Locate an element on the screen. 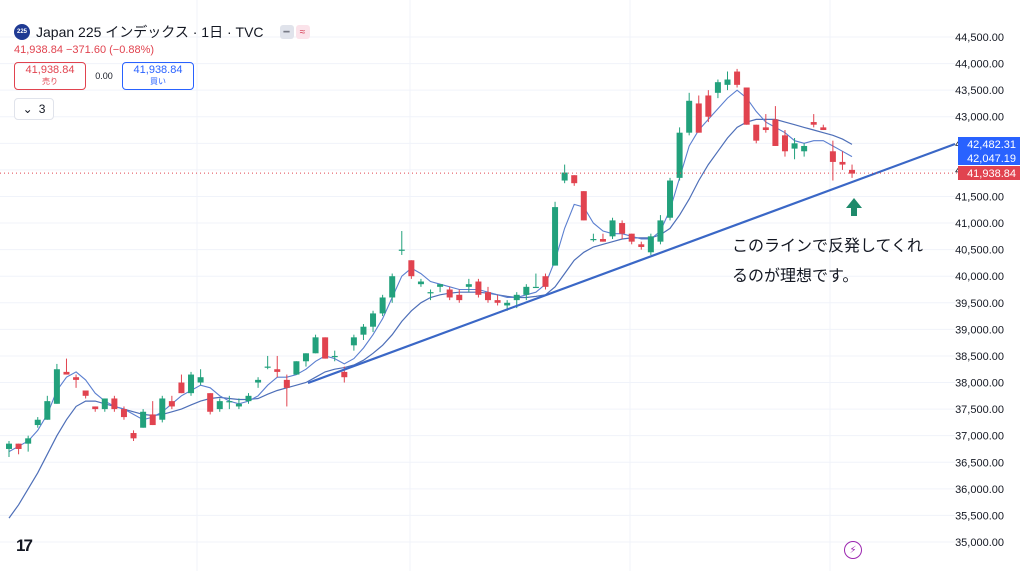 The height and width of the screenshot is (571, 1024). y-tick-label-0: 35,000.00 is located at coordinates (979, 543).